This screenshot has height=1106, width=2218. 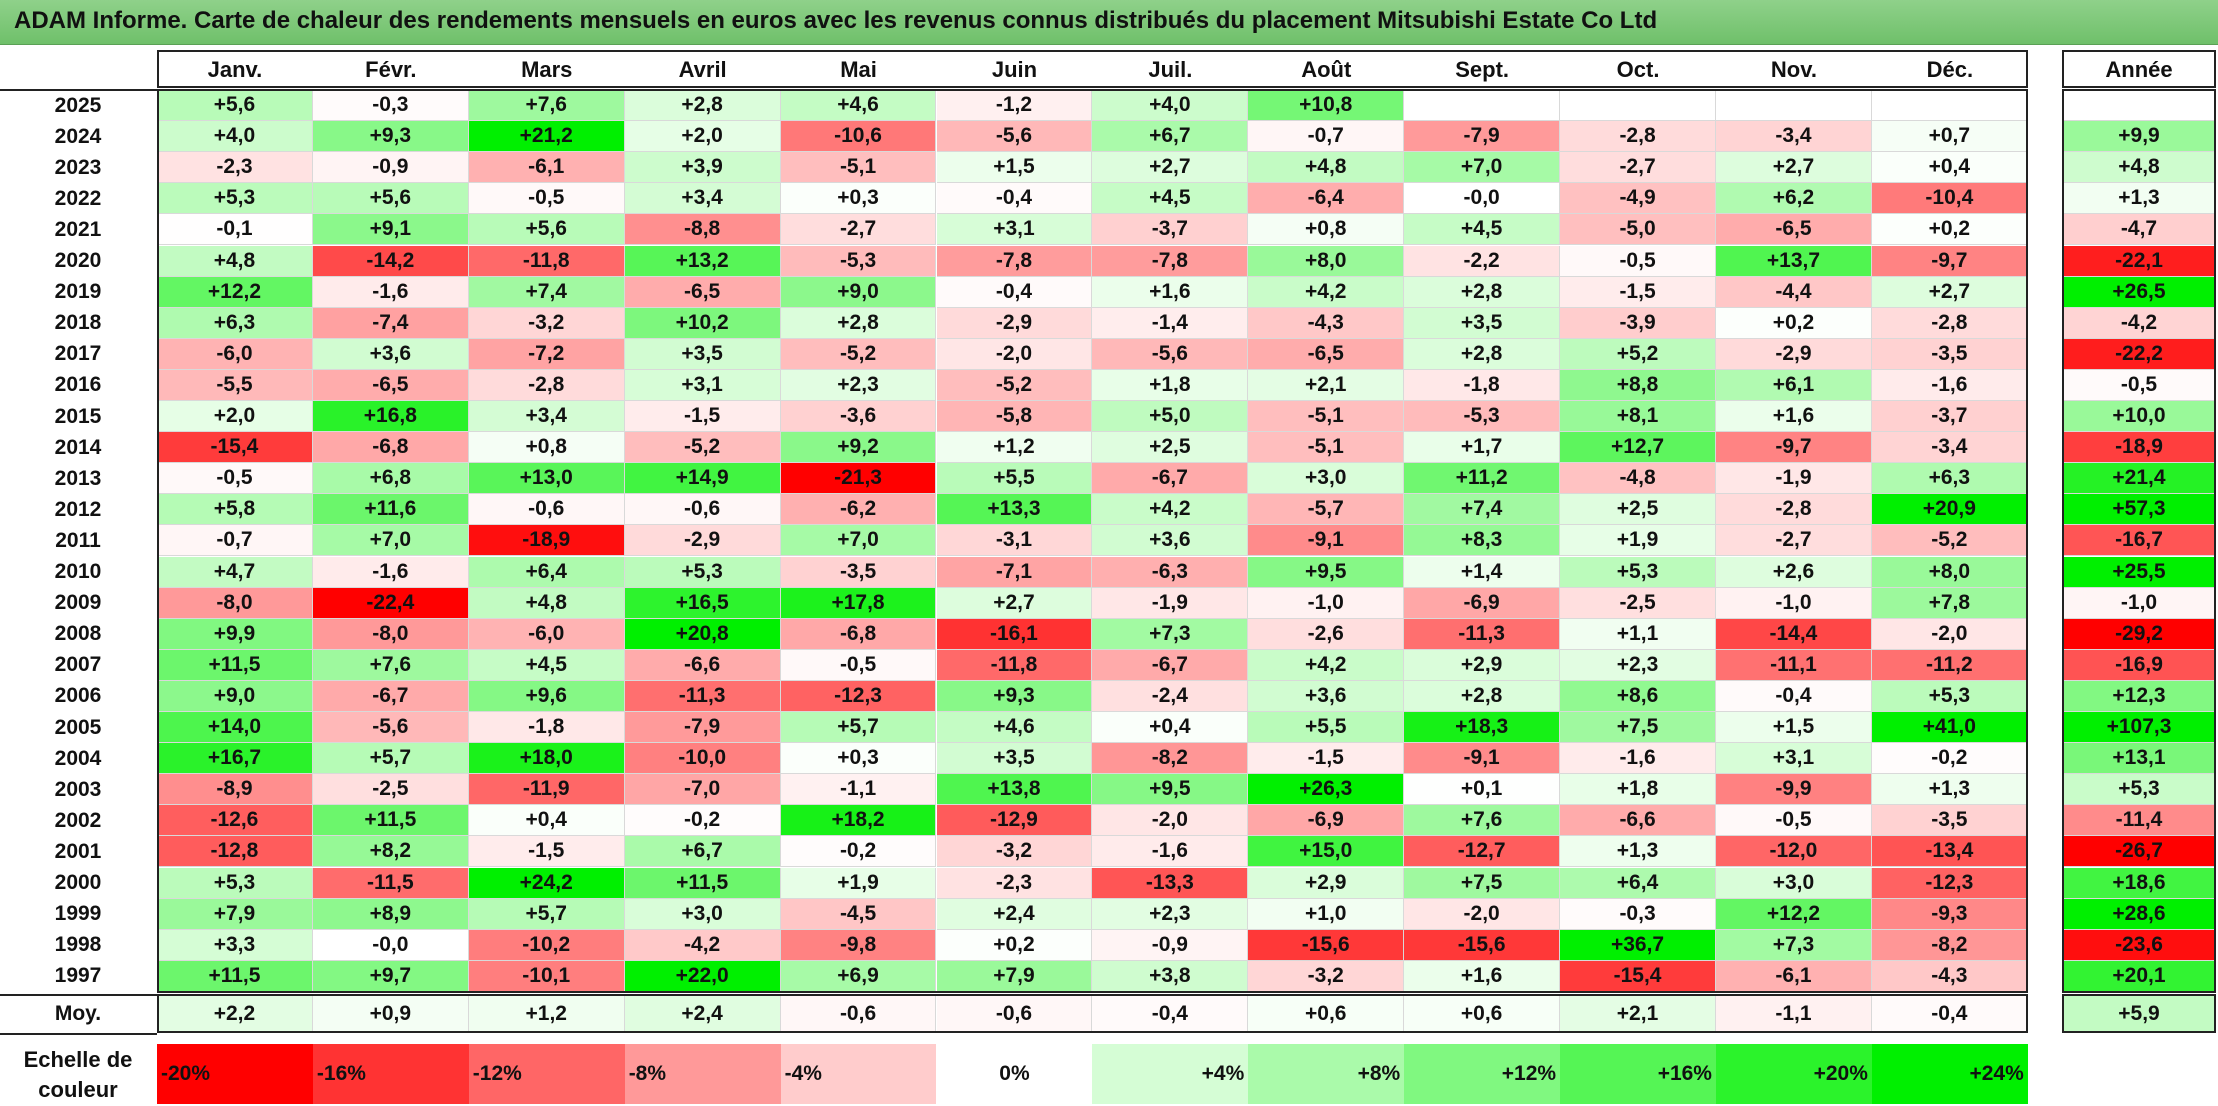 What do you see at coordinates (1949, 821) in the screenshot?
I see `heatmap-cell: -3,5` at bounding box center [1949, 821].